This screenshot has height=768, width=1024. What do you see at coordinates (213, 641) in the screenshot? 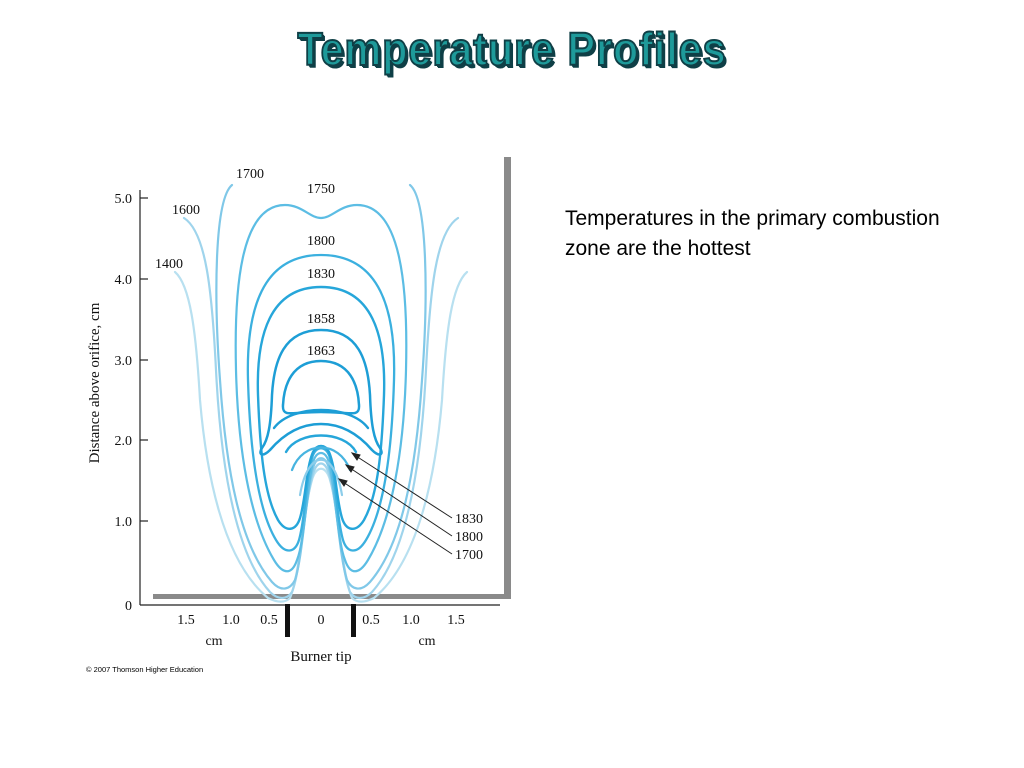
I see `x-unit-left: cm` at bounding box center [213, 641].